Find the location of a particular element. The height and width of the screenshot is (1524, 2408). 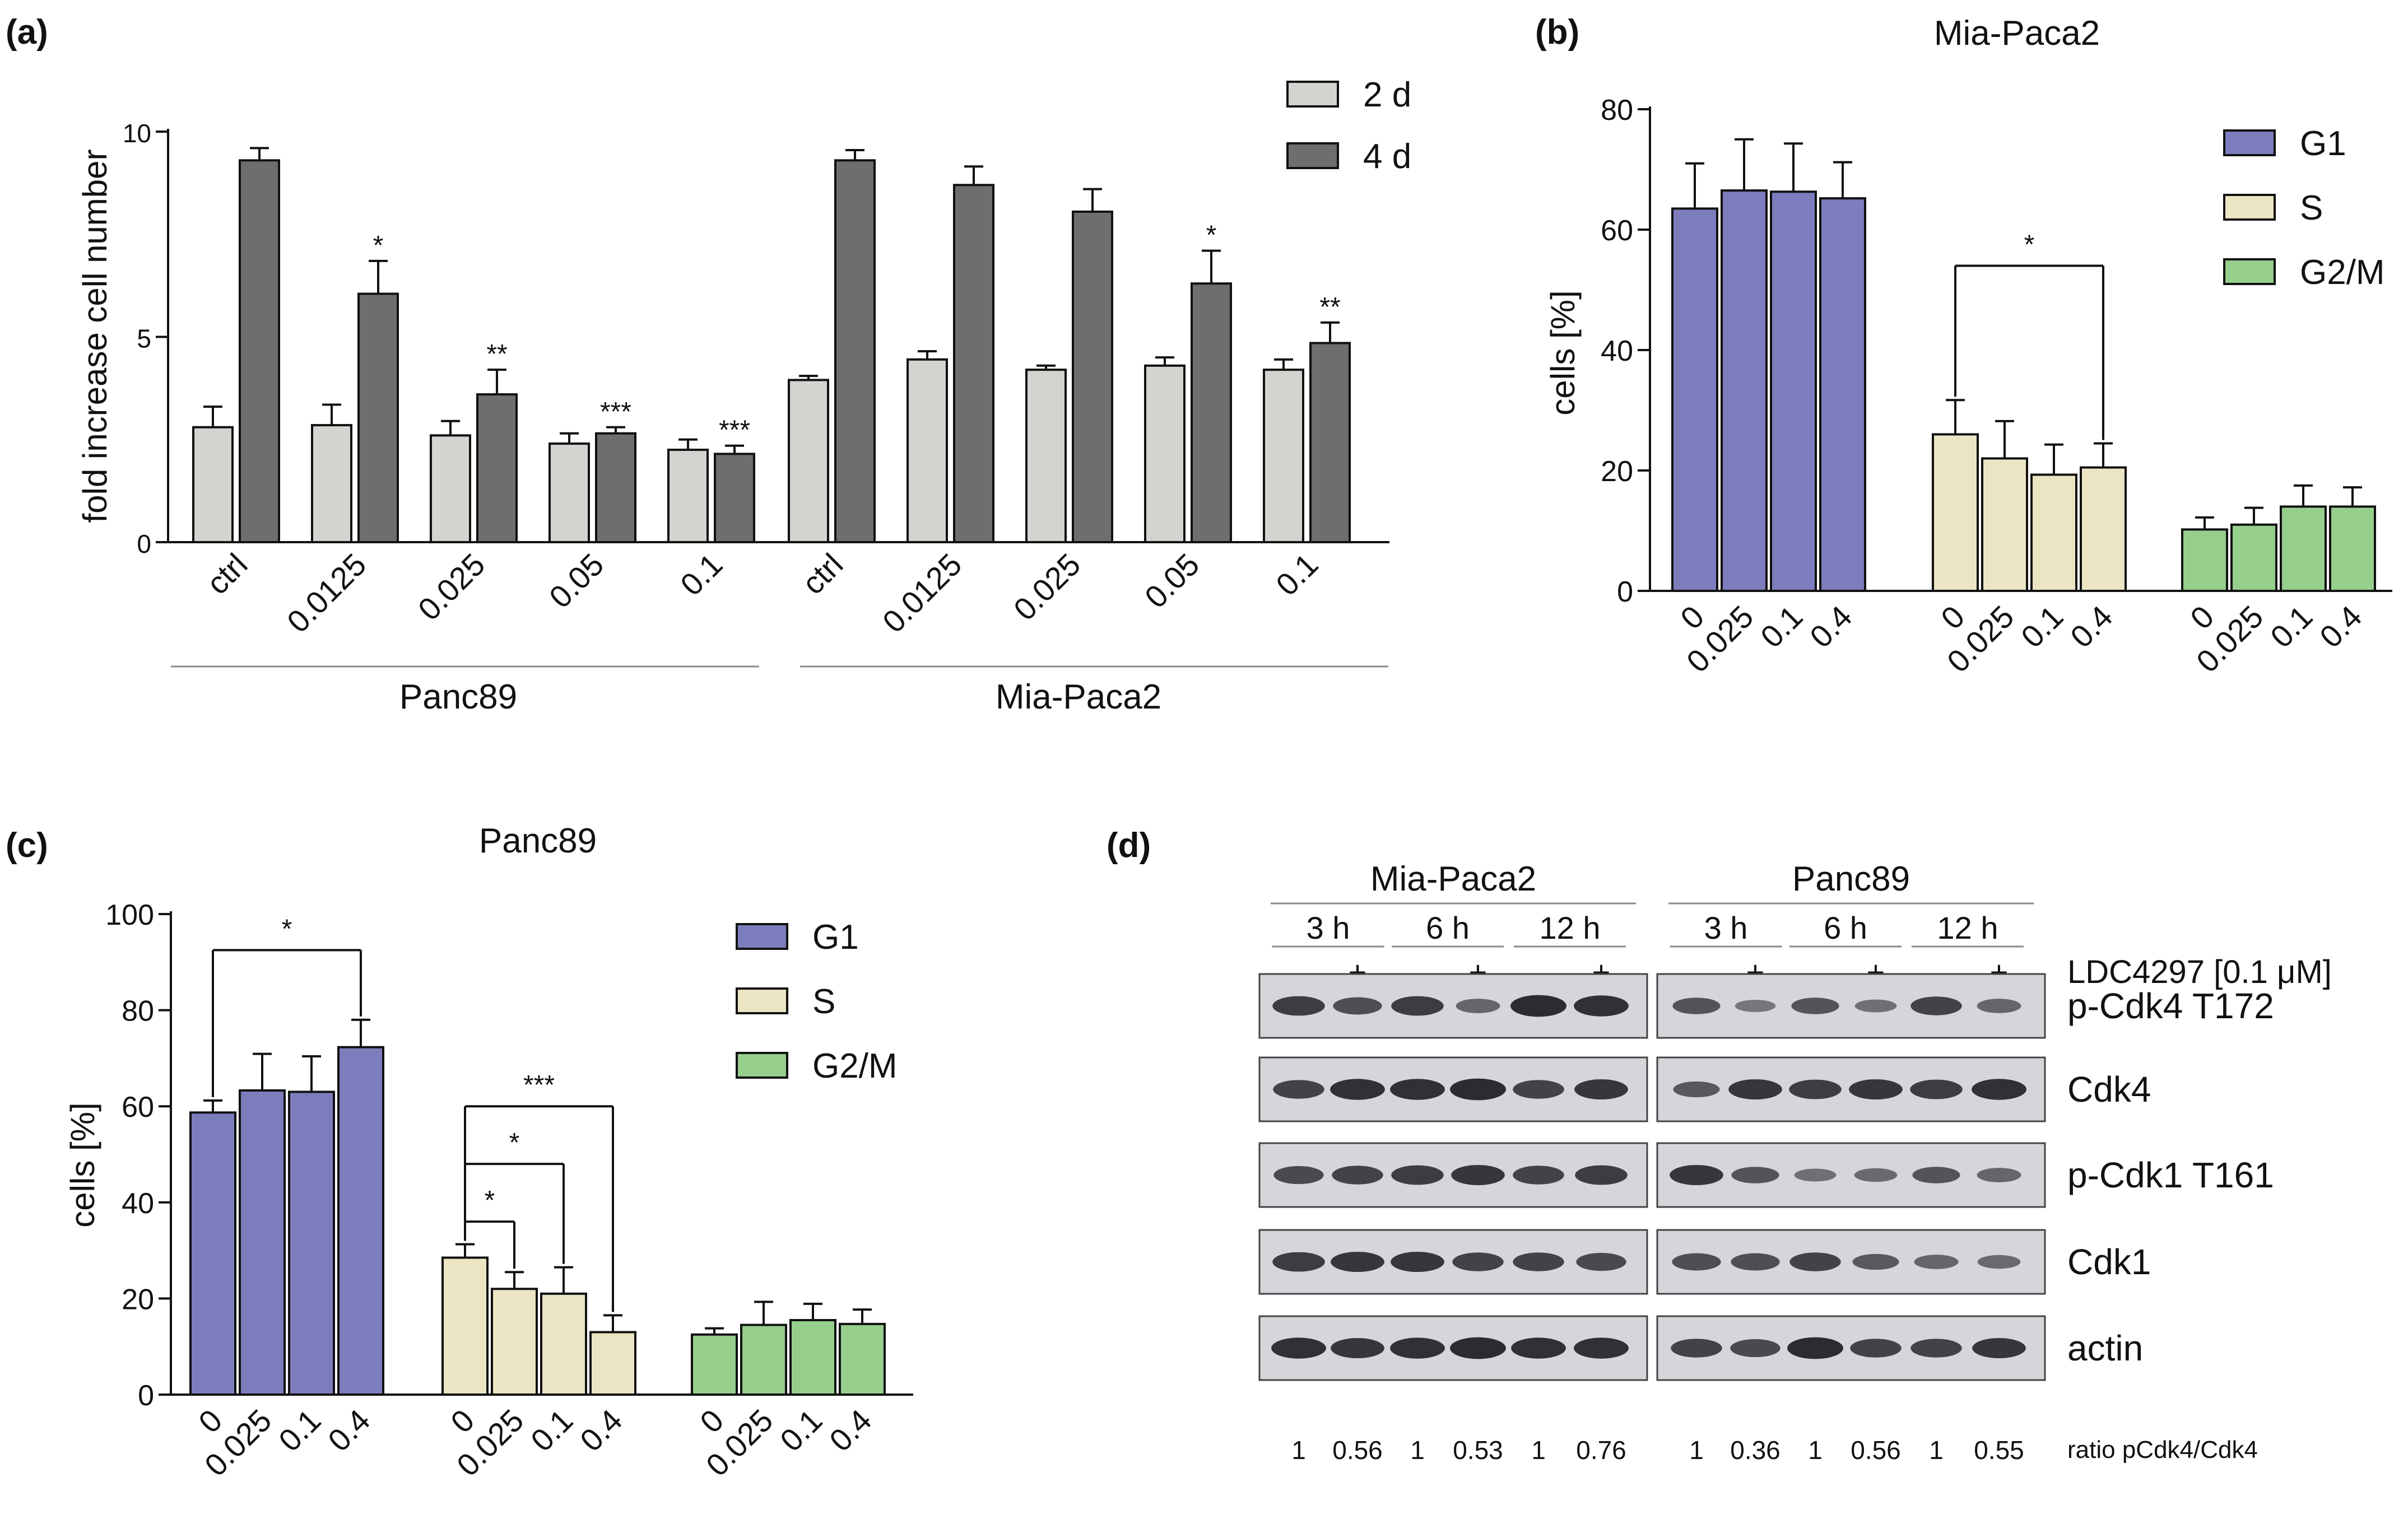

protein-label: Cdk4 is located at coordinates (2109, 1089).